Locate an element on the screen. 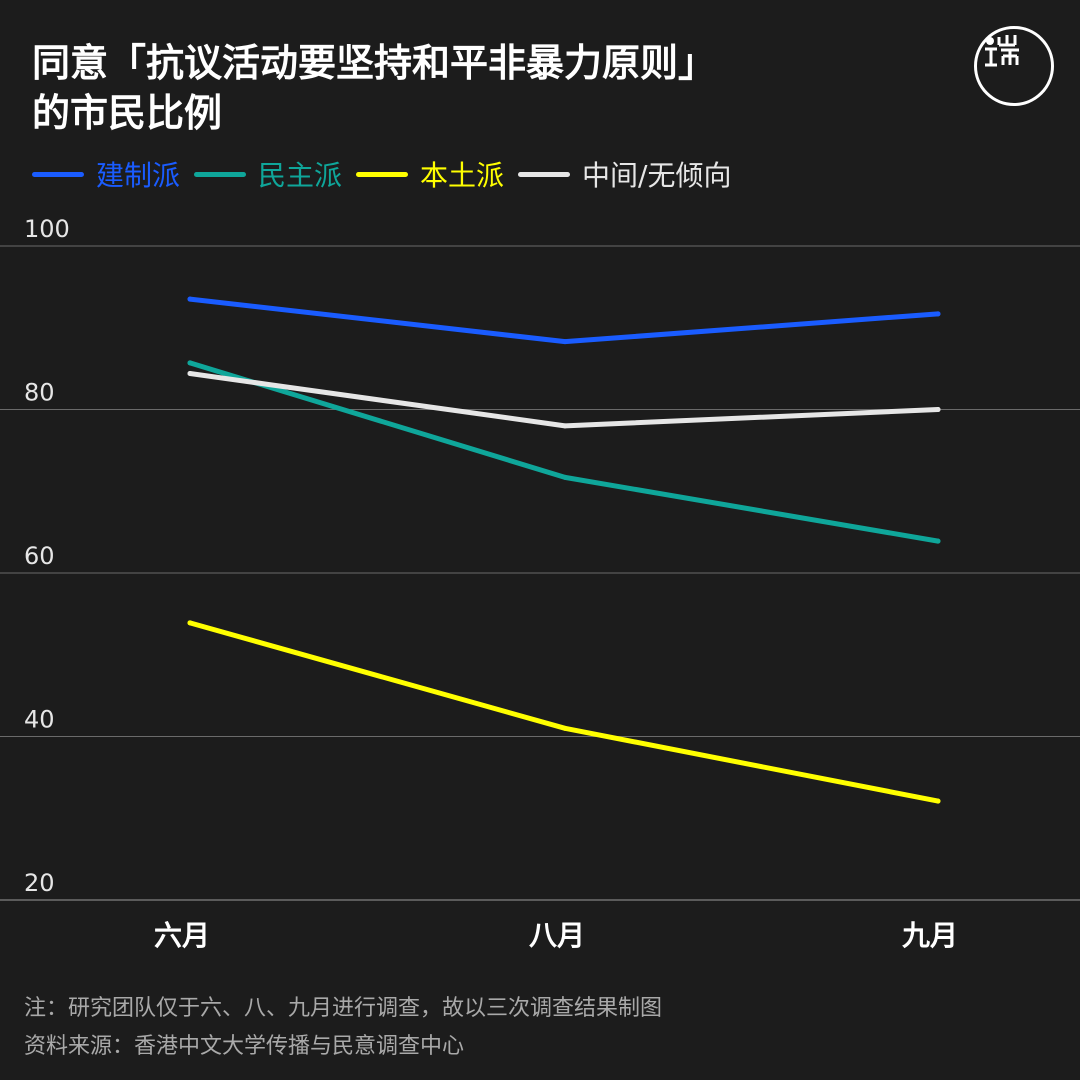 This screenshot has height=1080, width=1080. y-tick-label-80: 80 is located at coordinates (39, 393).